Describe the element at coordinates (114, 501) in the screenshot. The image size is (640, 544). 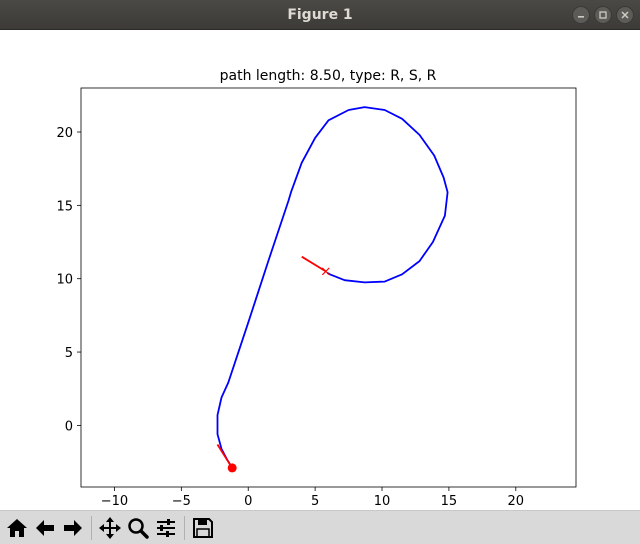
I see `x-tick-label: −10` at that location.